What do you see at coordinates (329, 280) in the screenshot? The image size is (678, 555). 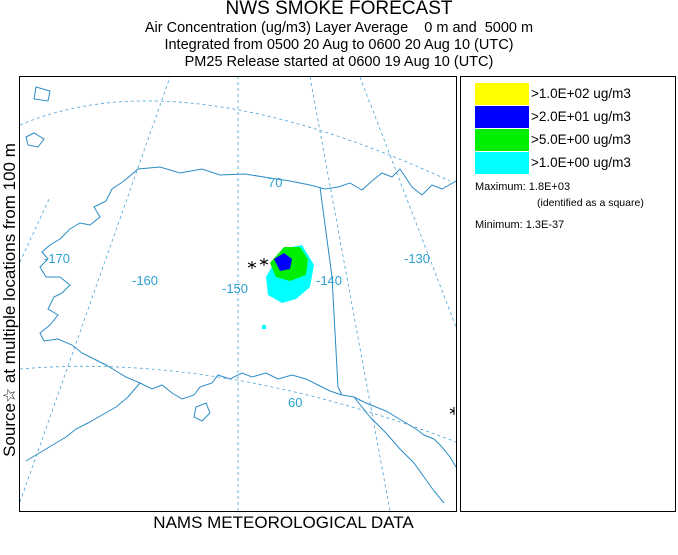 I see `lon-label-140: -140` at bounding box center [329, 280].